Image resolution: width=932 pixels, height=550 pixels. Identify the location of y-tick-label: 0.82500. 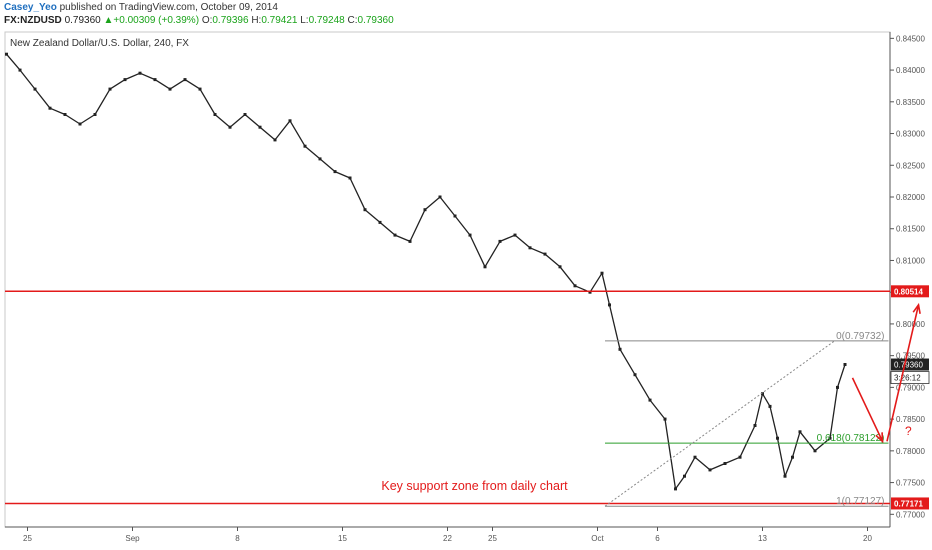
(910, 165).